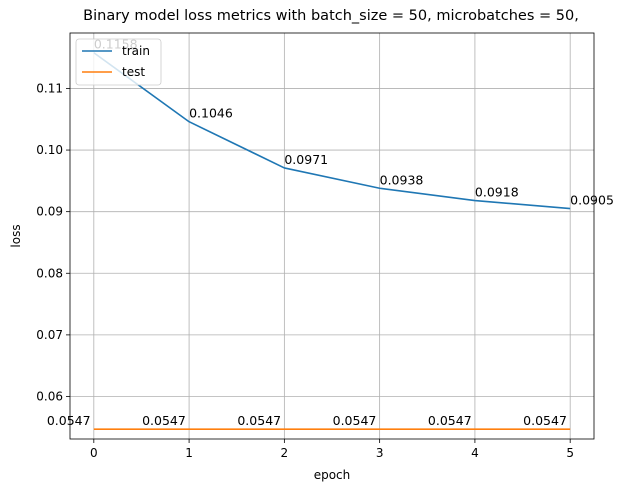  I want to click on data-label-train: 0.0938, so click(402, 179).